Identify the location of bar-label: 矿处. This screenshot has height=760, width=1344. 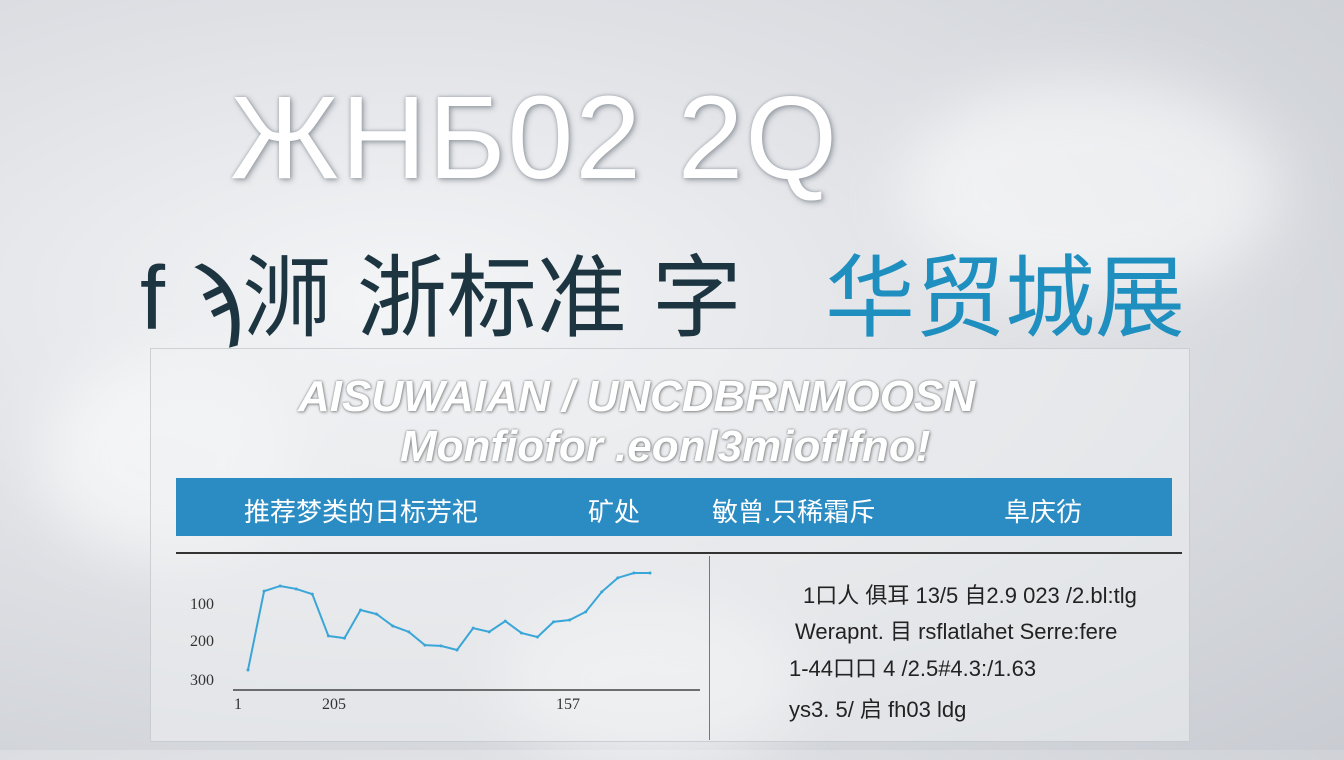
(614, 512).